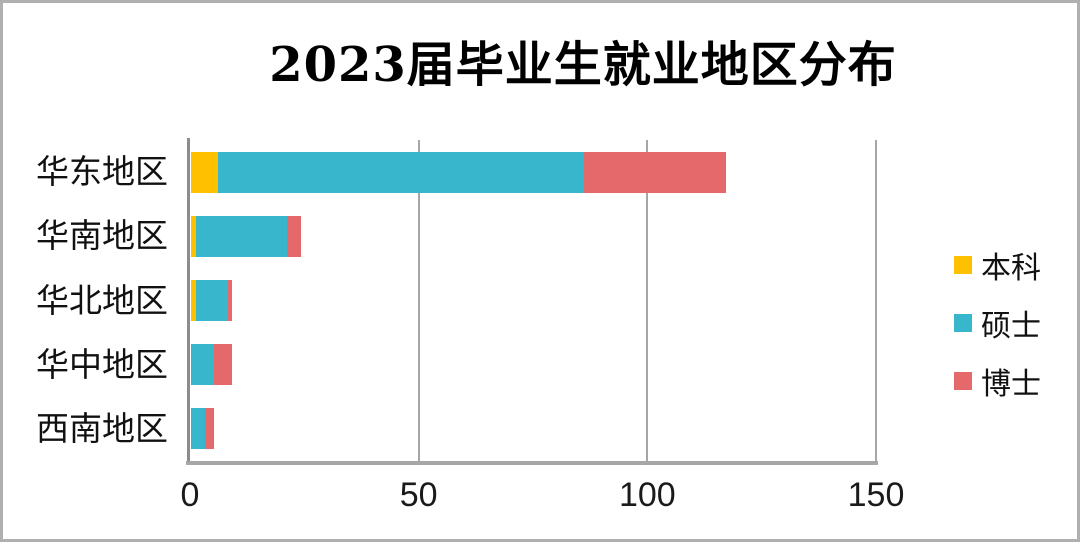  What do you see at coordinates (102, 364) in the screenshot?
I see `category-label-华中地区: 华中地区` at bounding box center [102, 364].